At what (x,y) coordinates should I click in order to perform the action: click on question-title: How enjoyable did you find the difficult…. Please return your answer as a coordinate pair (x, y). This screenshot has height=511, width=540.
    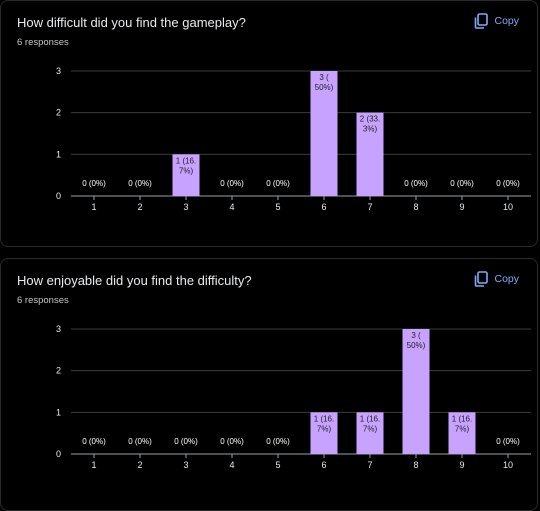
    Looking at the image, I should click on (134, 280).